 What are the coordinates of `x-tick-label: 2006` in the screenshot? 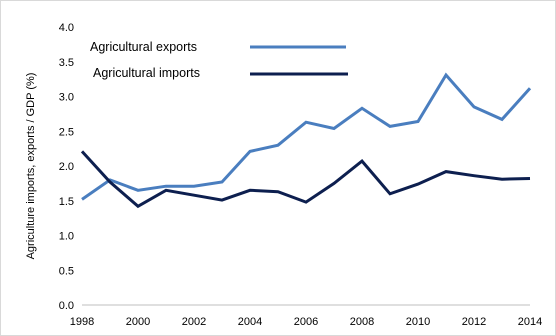 It's located at (306, 322).